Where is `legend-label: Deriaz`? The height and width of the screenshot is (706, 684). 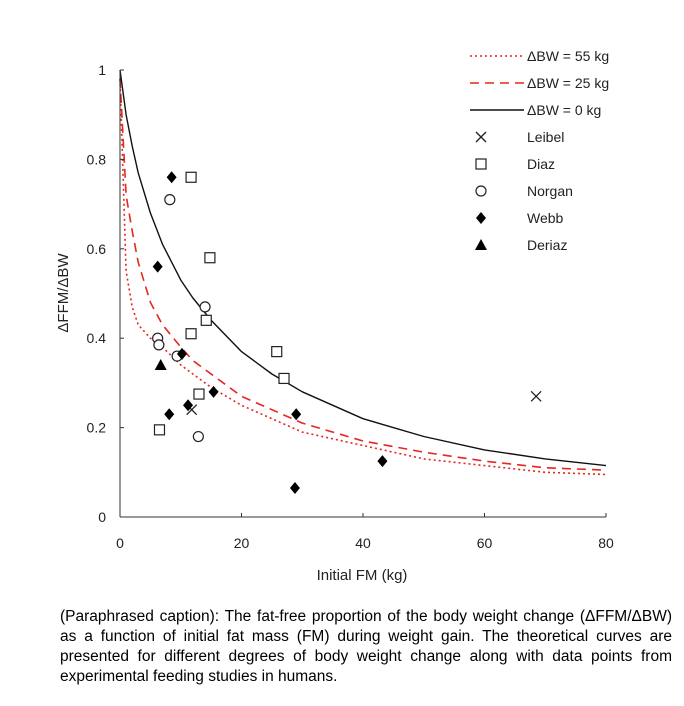
legend-label: Deriaz is located at coordinates (547, 245).